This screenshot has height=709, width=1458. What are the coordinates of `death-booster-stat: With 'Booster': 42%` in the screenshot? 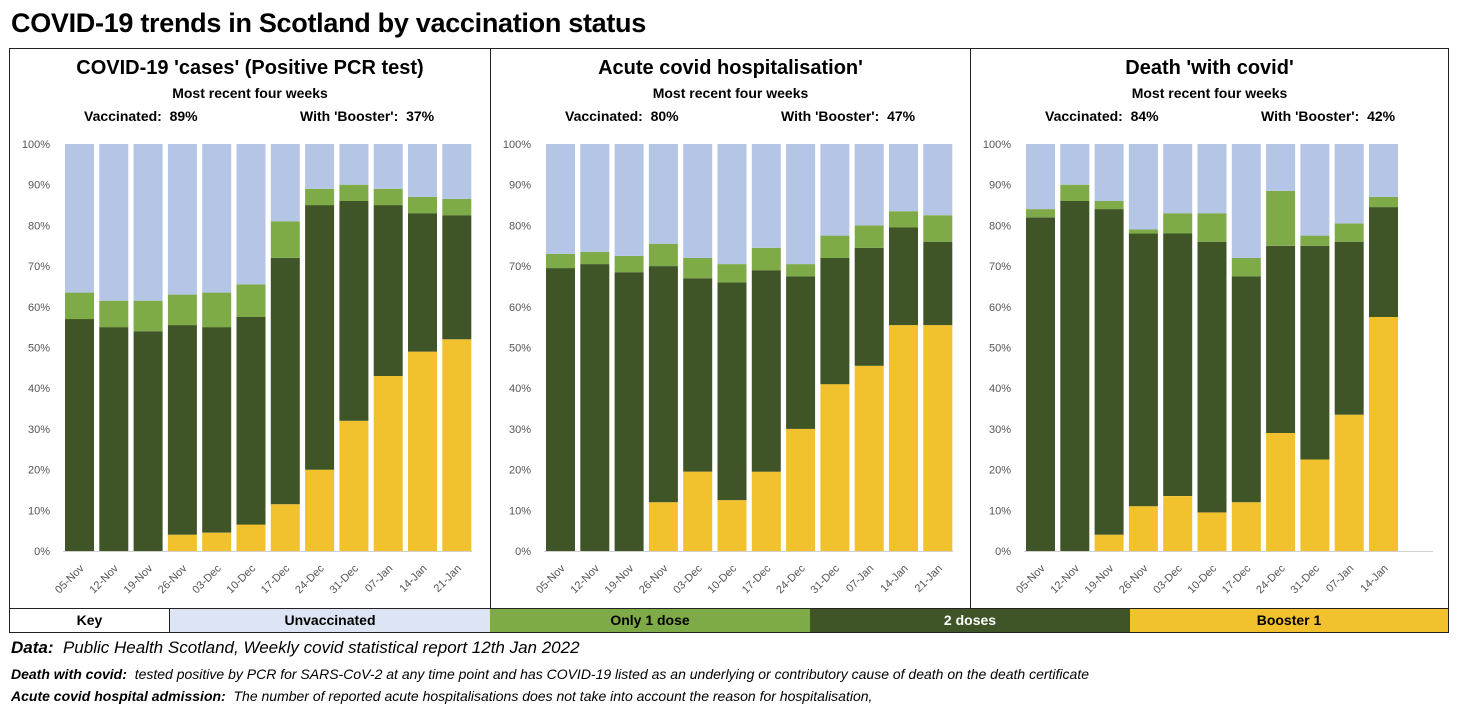 It's located at (1328, 116).